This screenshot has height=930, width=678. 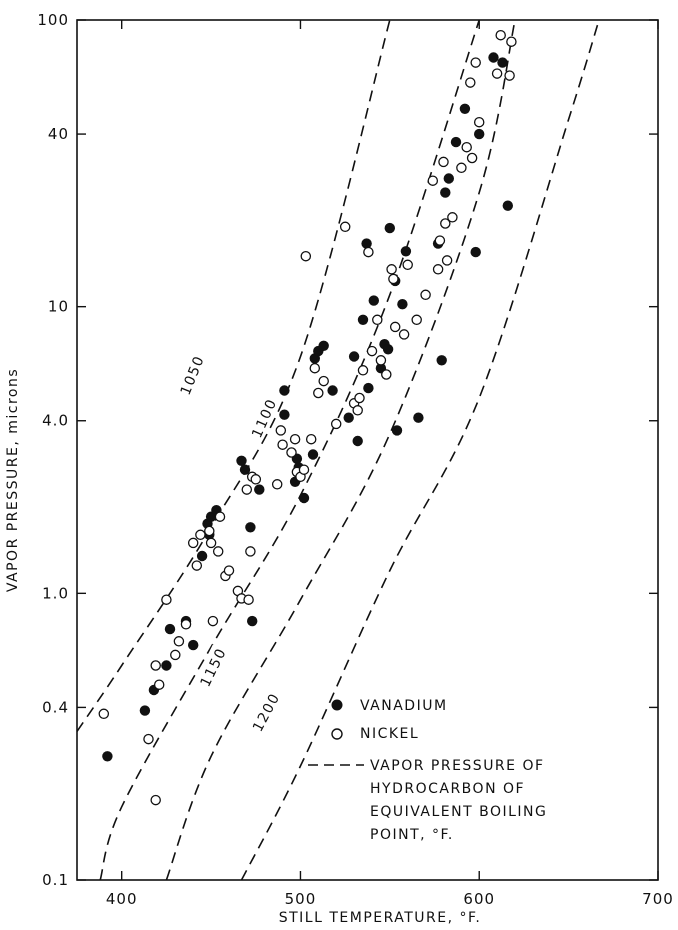 I want to click on legend-curve-line3: EQUIVALENT BOILING, so click(x=458, y=812).